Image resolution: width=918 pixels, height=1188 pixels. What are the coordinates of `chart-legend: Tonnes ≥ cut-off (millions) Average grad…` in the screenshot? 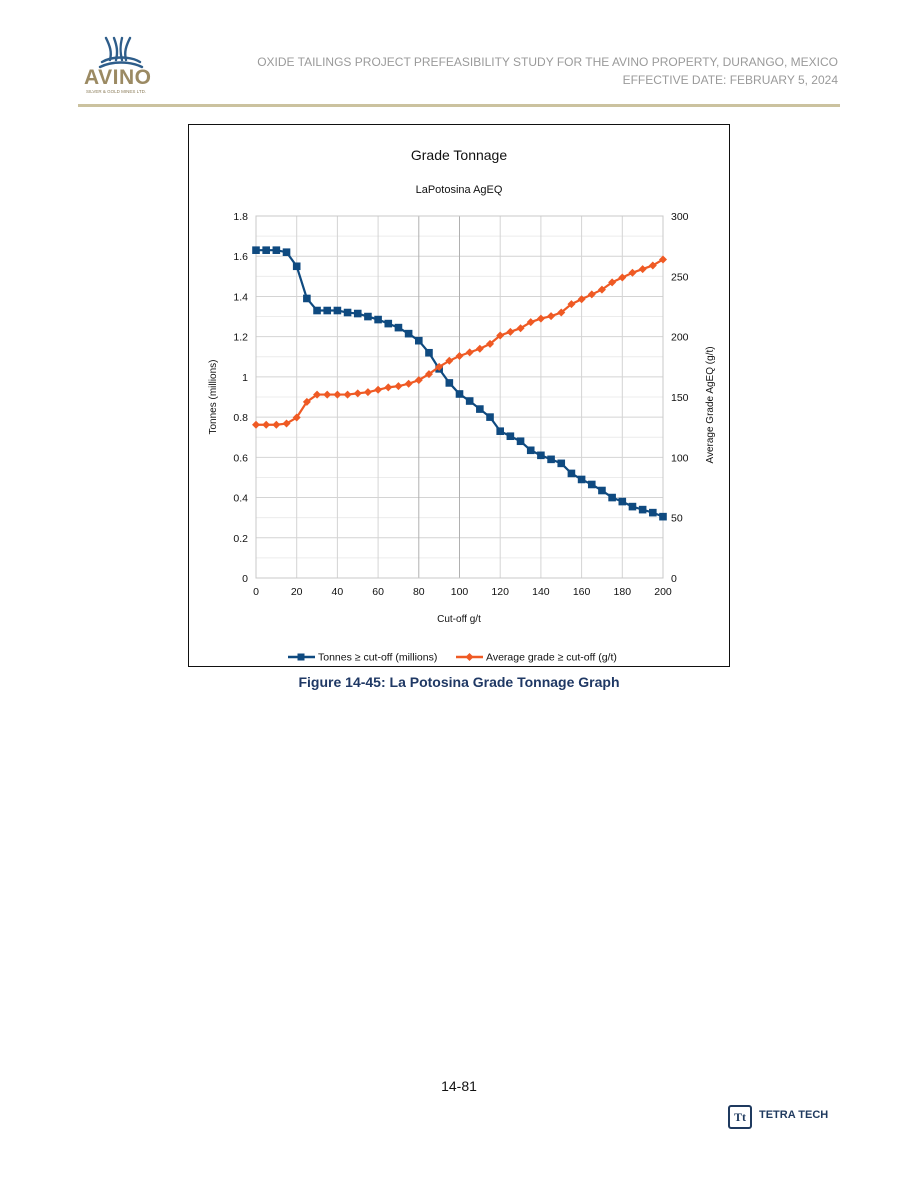 It's located at (452, 658).